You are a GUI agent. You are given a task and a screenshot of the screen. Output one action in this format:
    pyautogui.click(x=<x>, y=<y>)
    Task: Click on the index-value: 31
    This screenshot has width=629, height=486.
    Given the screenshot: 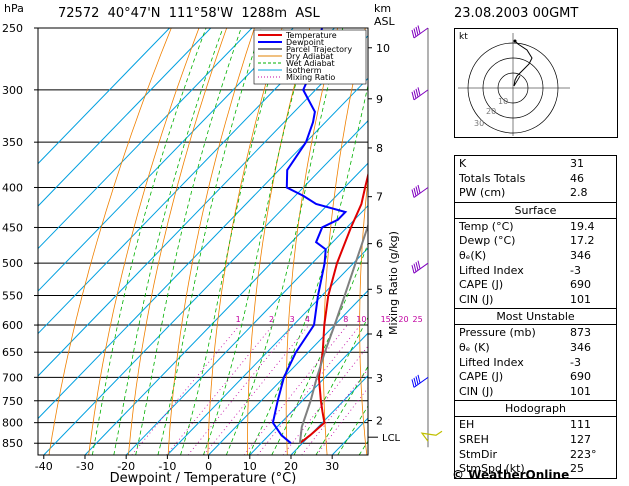 What is the action you would take?
    pyautogui.click(x=577, y=163)
    